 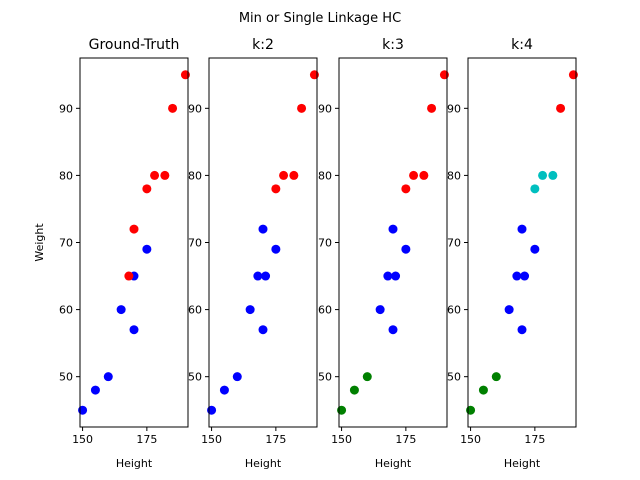 What do you see at coordinates (263, 45) in the screenshot?
I see `subplot-title: k:2` at bounding box center [263, 45].